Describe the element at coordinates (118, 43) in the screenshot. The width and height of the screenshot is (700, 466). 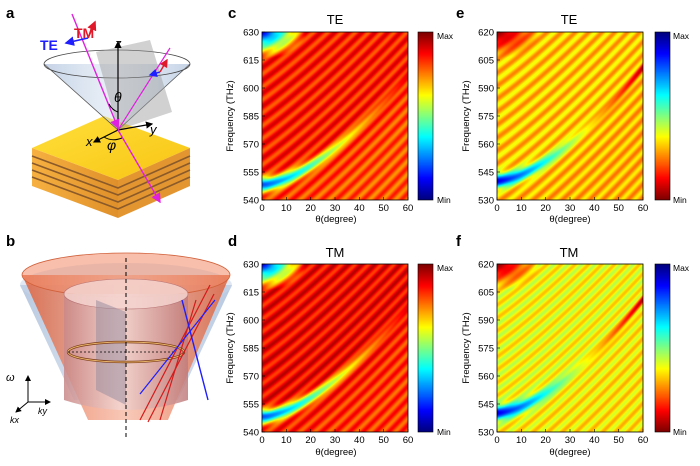
I see `axis-z-label: z` at that location.